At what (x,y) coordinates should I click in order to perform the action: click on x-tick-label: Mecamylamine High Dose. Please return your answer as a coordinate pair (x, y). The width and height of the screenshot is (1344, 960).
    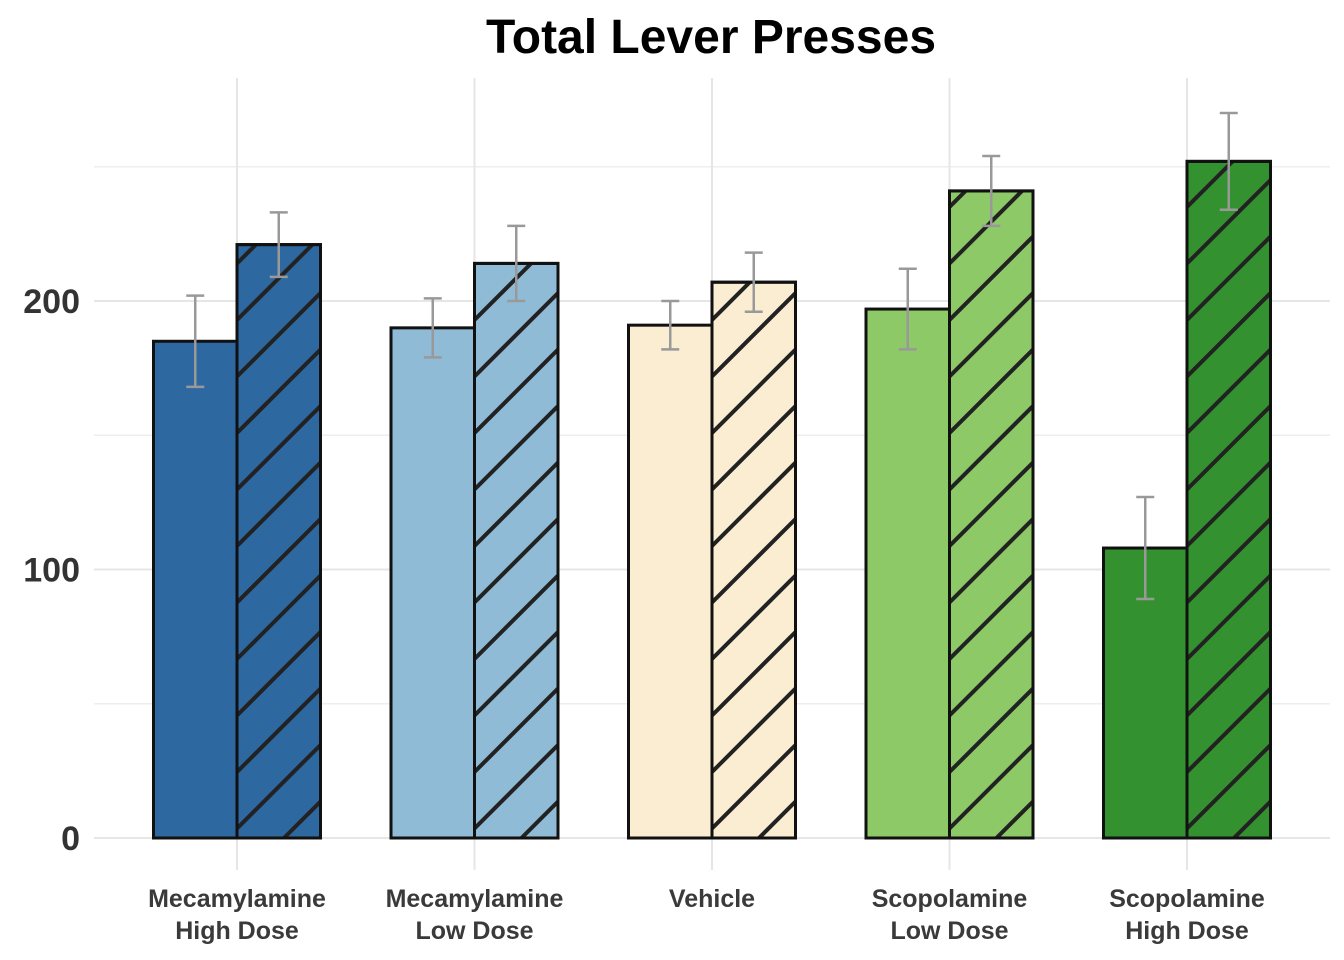
    Looking at the image, I should click on (237, 915).